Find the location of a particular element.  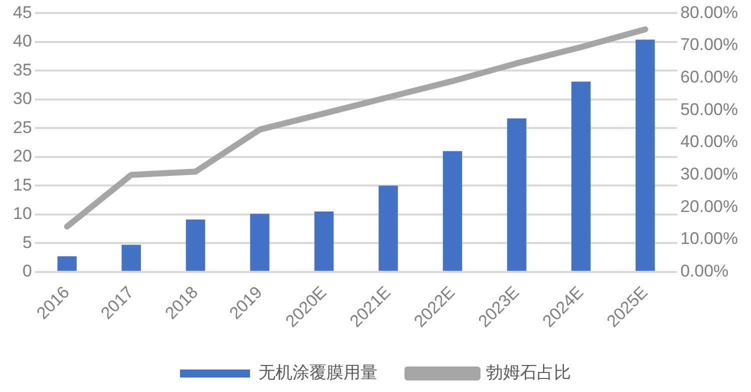

y-tick-label: 40 is located at coordinates (22, 41).